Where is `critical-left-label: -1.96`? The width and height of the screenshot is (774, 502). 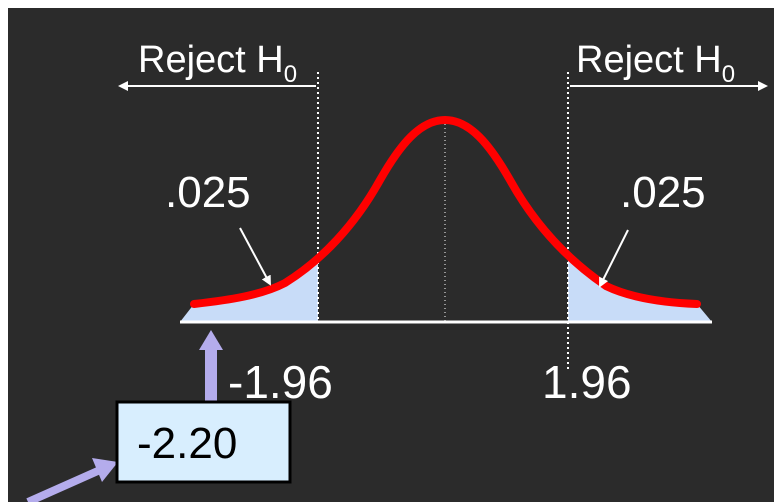 critical-left-label: -1.96 is located at coordinates (280, 382).